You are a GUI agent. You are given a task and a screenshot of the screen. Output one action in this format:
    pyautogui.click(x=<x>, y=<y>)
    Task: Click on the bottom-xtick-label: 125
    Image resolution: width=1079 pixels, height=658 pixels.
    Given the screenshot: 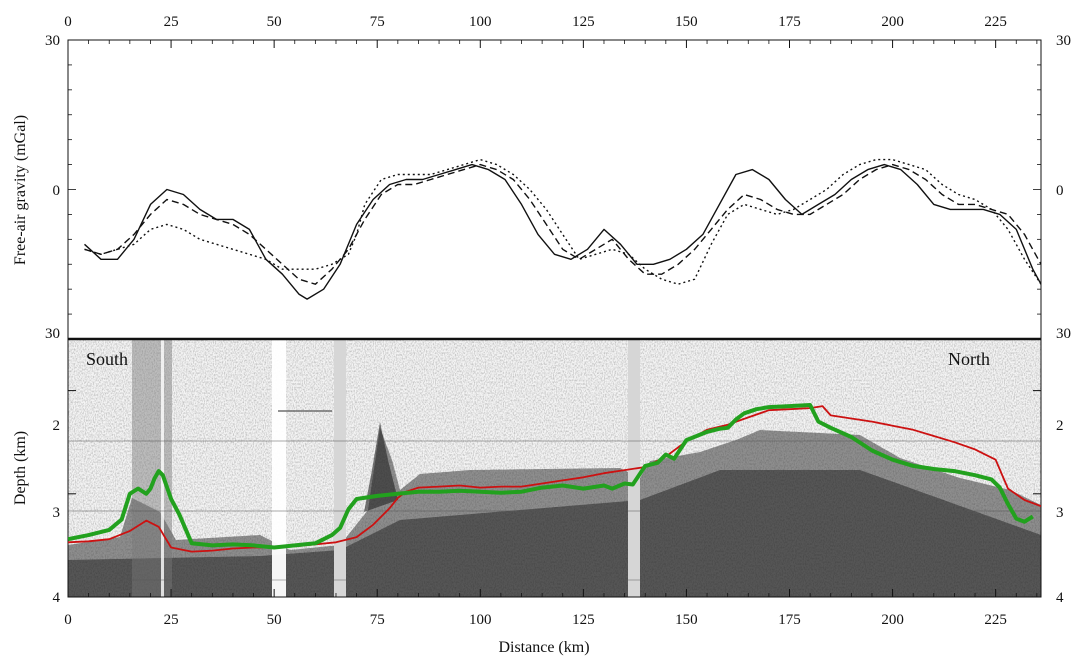 What is the action you would take?
    pyautogui.click(x=583, y=620)
    